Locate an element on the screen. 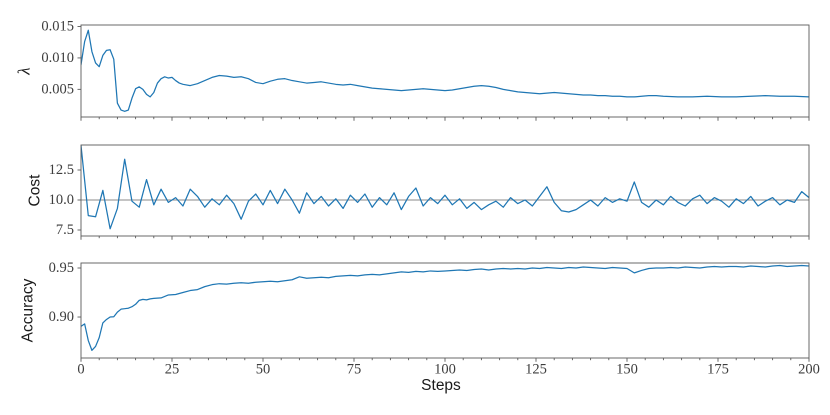  cost-ylabel: Cost is located at coordinates (35, 190).